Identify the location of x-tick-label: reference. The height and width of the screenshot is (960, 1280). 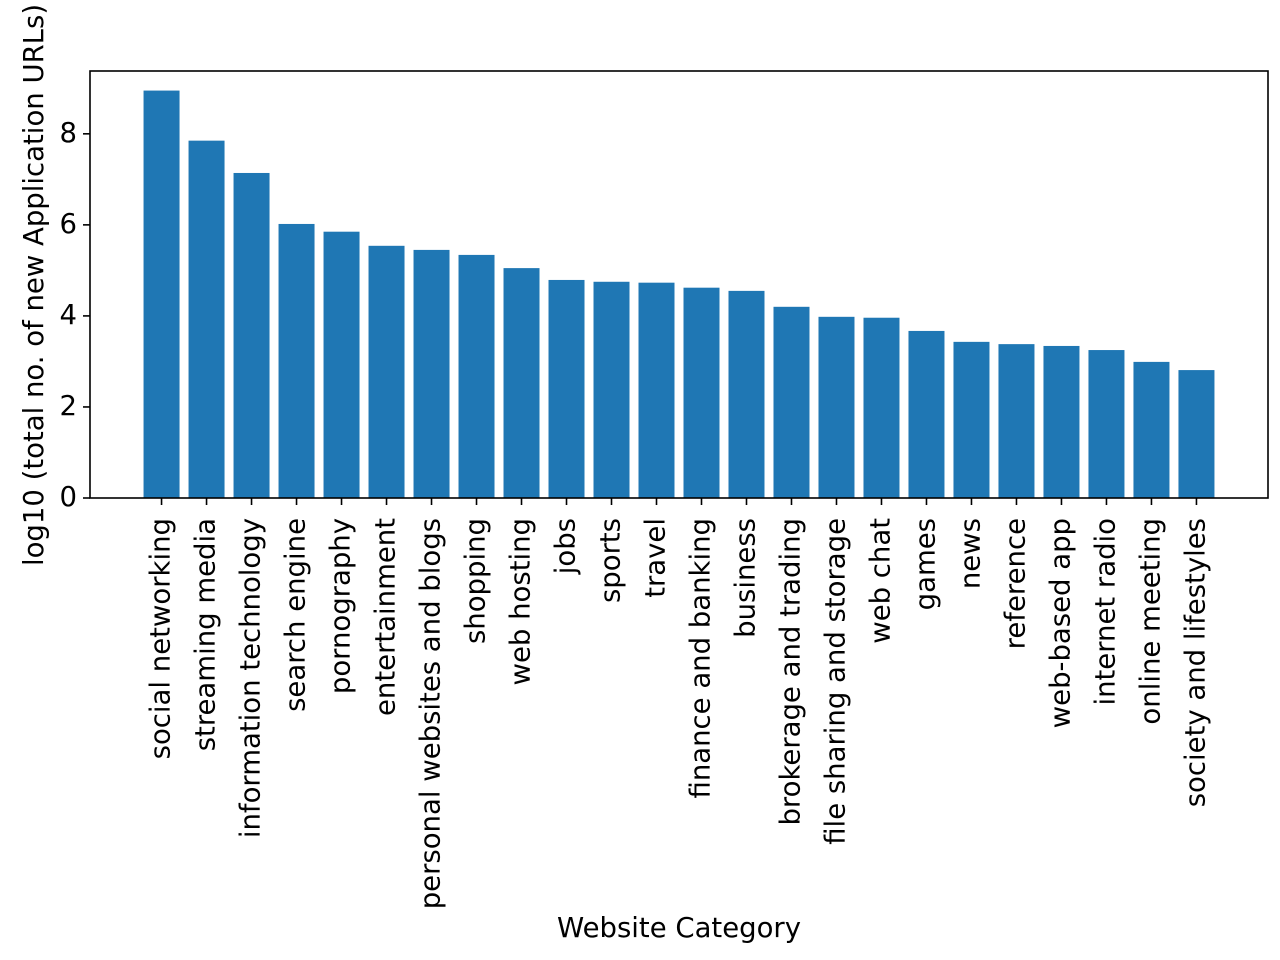
(1015, 583).